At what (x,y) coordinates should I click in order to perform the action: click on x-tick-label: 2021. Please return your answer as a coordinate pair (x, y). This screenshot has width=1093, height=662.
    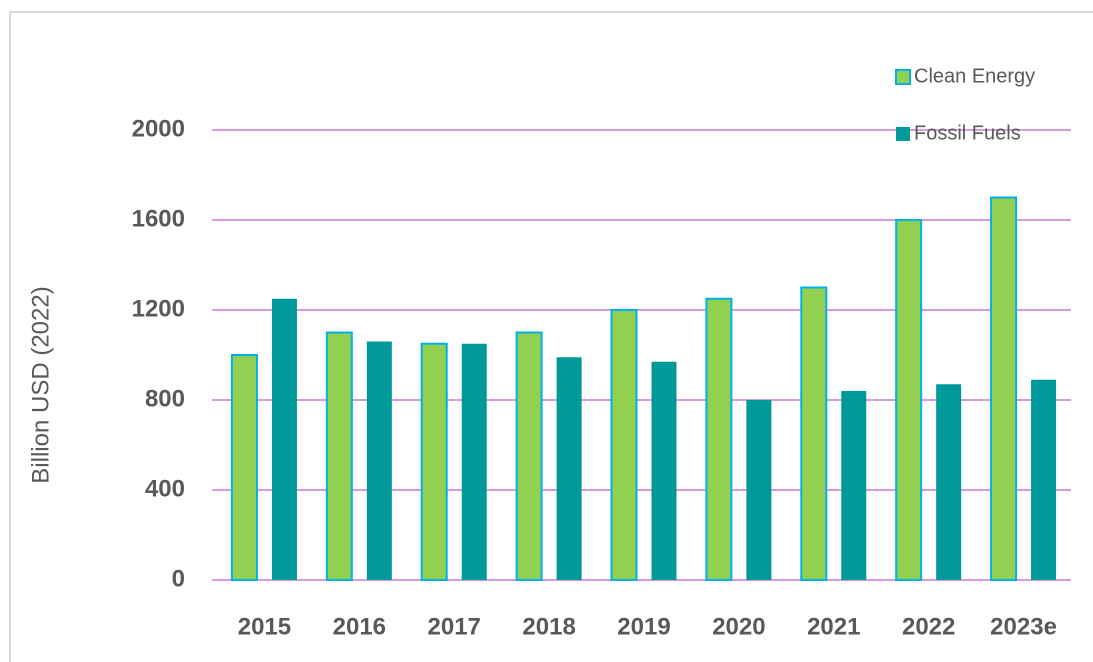
    Looking at the image, I should click on (833, 626).